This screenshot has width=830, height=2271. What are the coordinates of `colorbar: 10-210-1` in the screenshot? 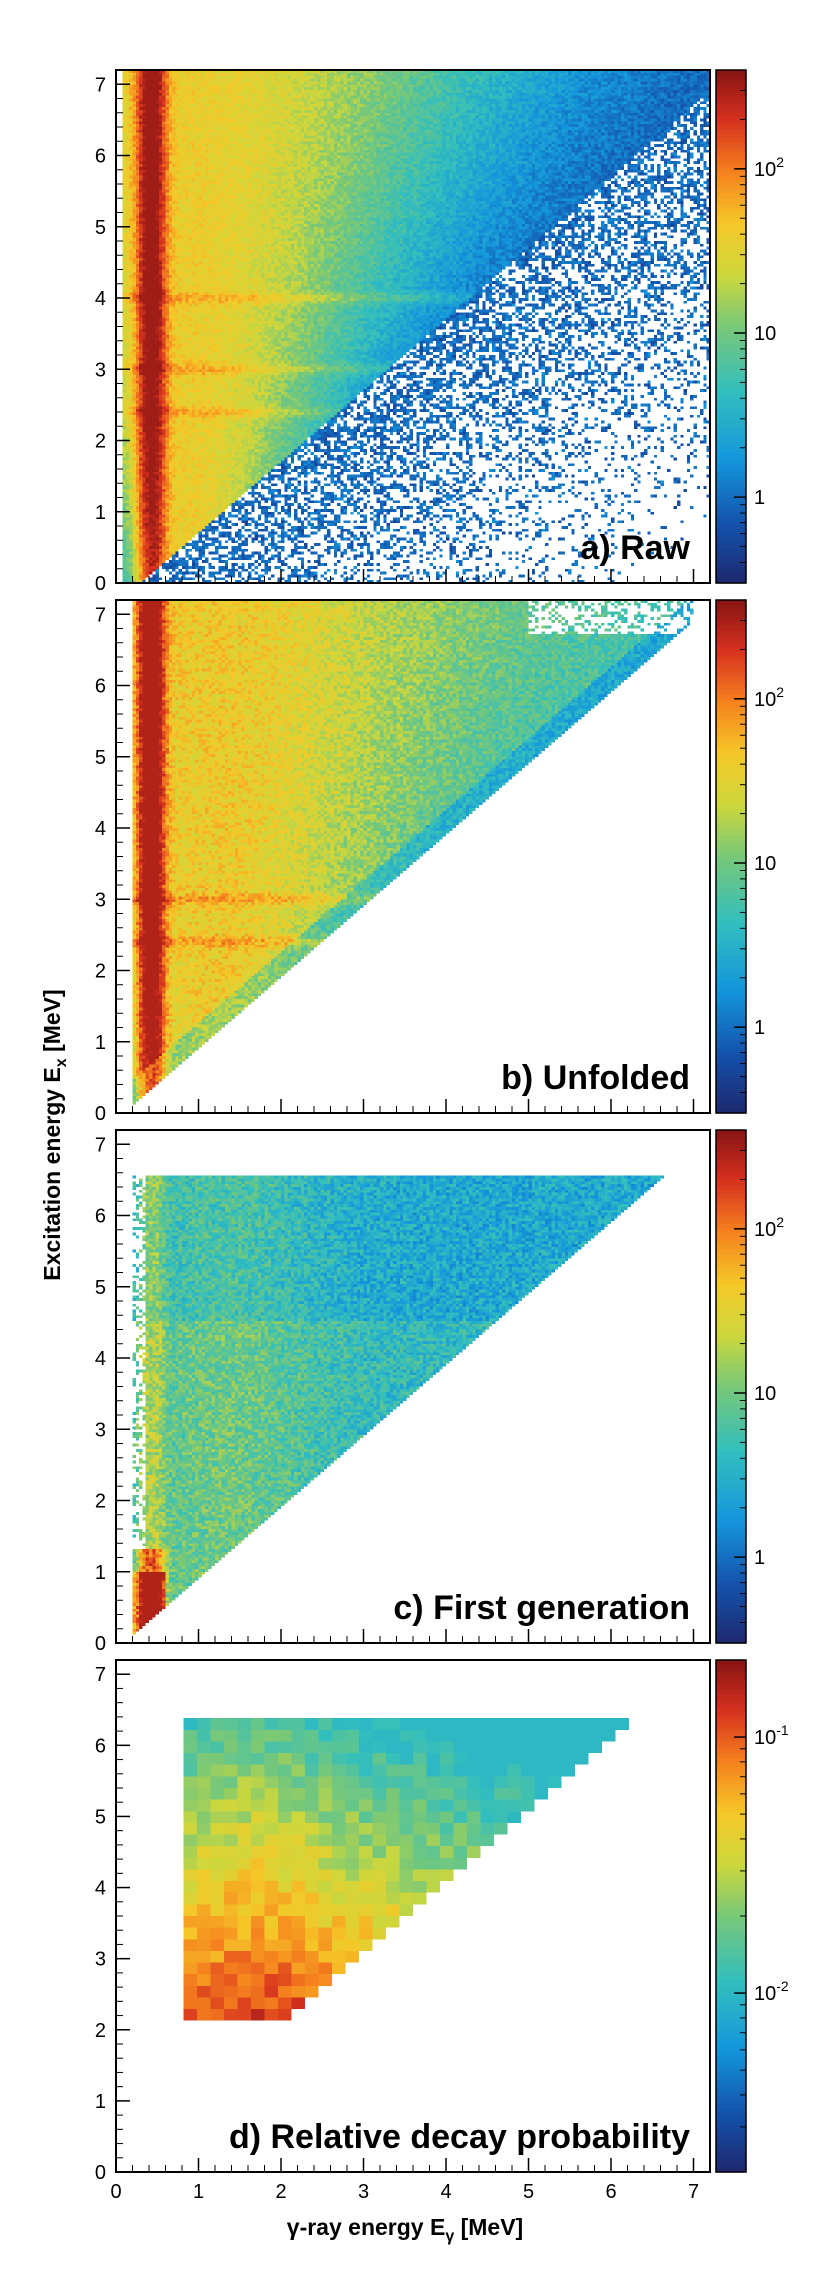 It's located at (752, 1916).